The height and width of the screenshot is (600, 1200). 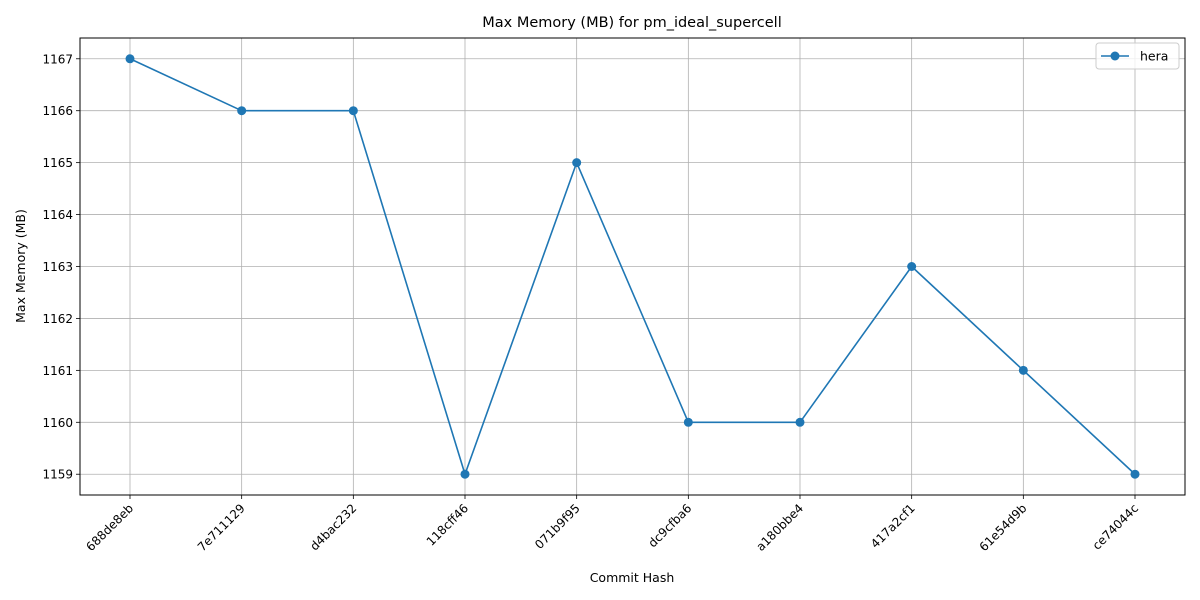 I want to click on legend: hera, so click(x=1137, y=56).